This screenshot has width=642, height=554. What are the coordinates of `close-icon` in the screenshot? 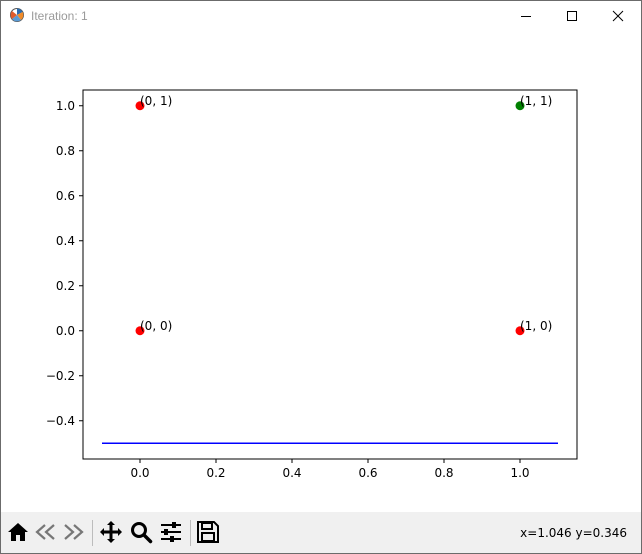 It's located at (618, 16).